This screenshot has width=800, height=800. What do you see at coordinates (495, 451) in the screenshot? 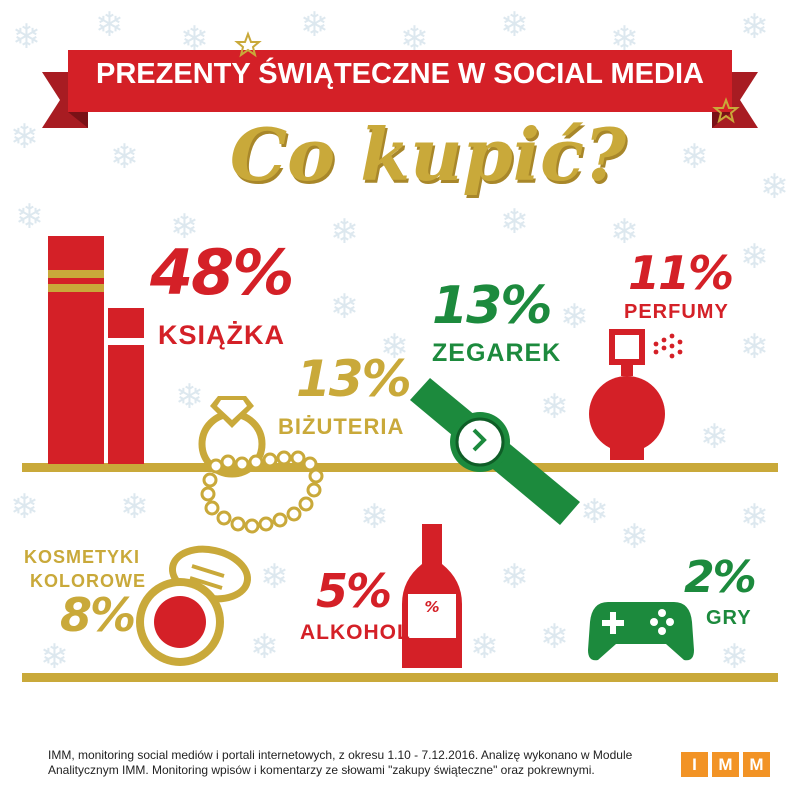
I see `watch-icon` at bounding box center [495, 451].